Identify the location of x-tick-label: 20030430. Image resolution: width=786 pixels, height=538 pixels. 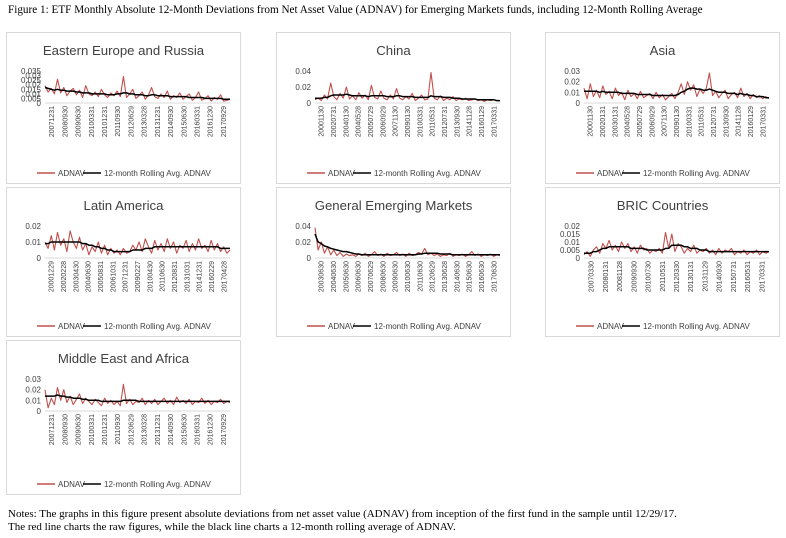
(76, 276).